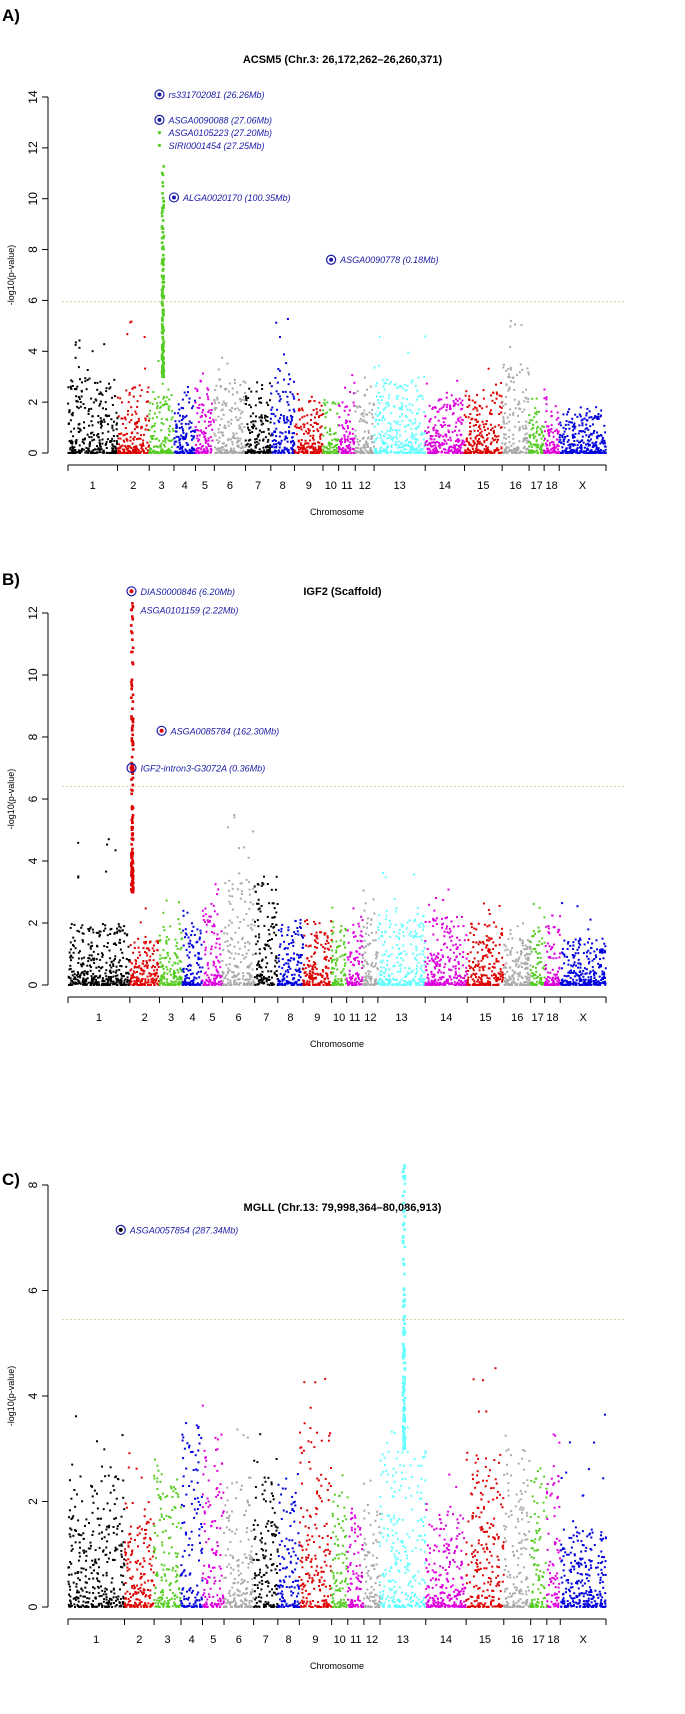  What do you see at coordinates (266, 1018) in the screenshot?
I see `x-tick-label-chr-7: 7` at bounding box center [266, 1018].